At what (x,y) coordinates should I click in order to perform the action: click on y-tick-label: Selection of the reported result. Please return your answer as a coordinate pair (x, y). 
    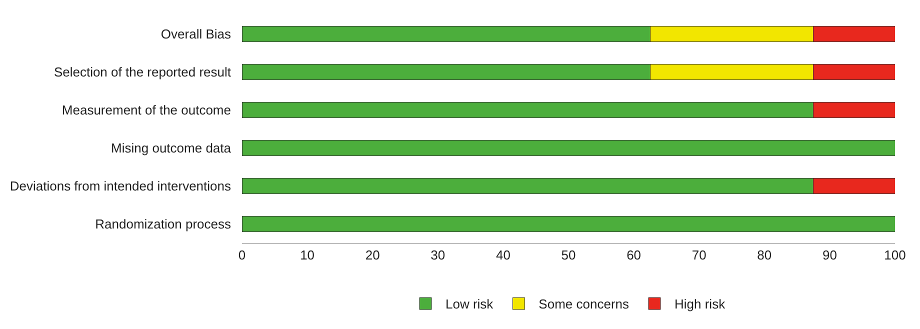
    Looking at the image, I should click on (143, 72).